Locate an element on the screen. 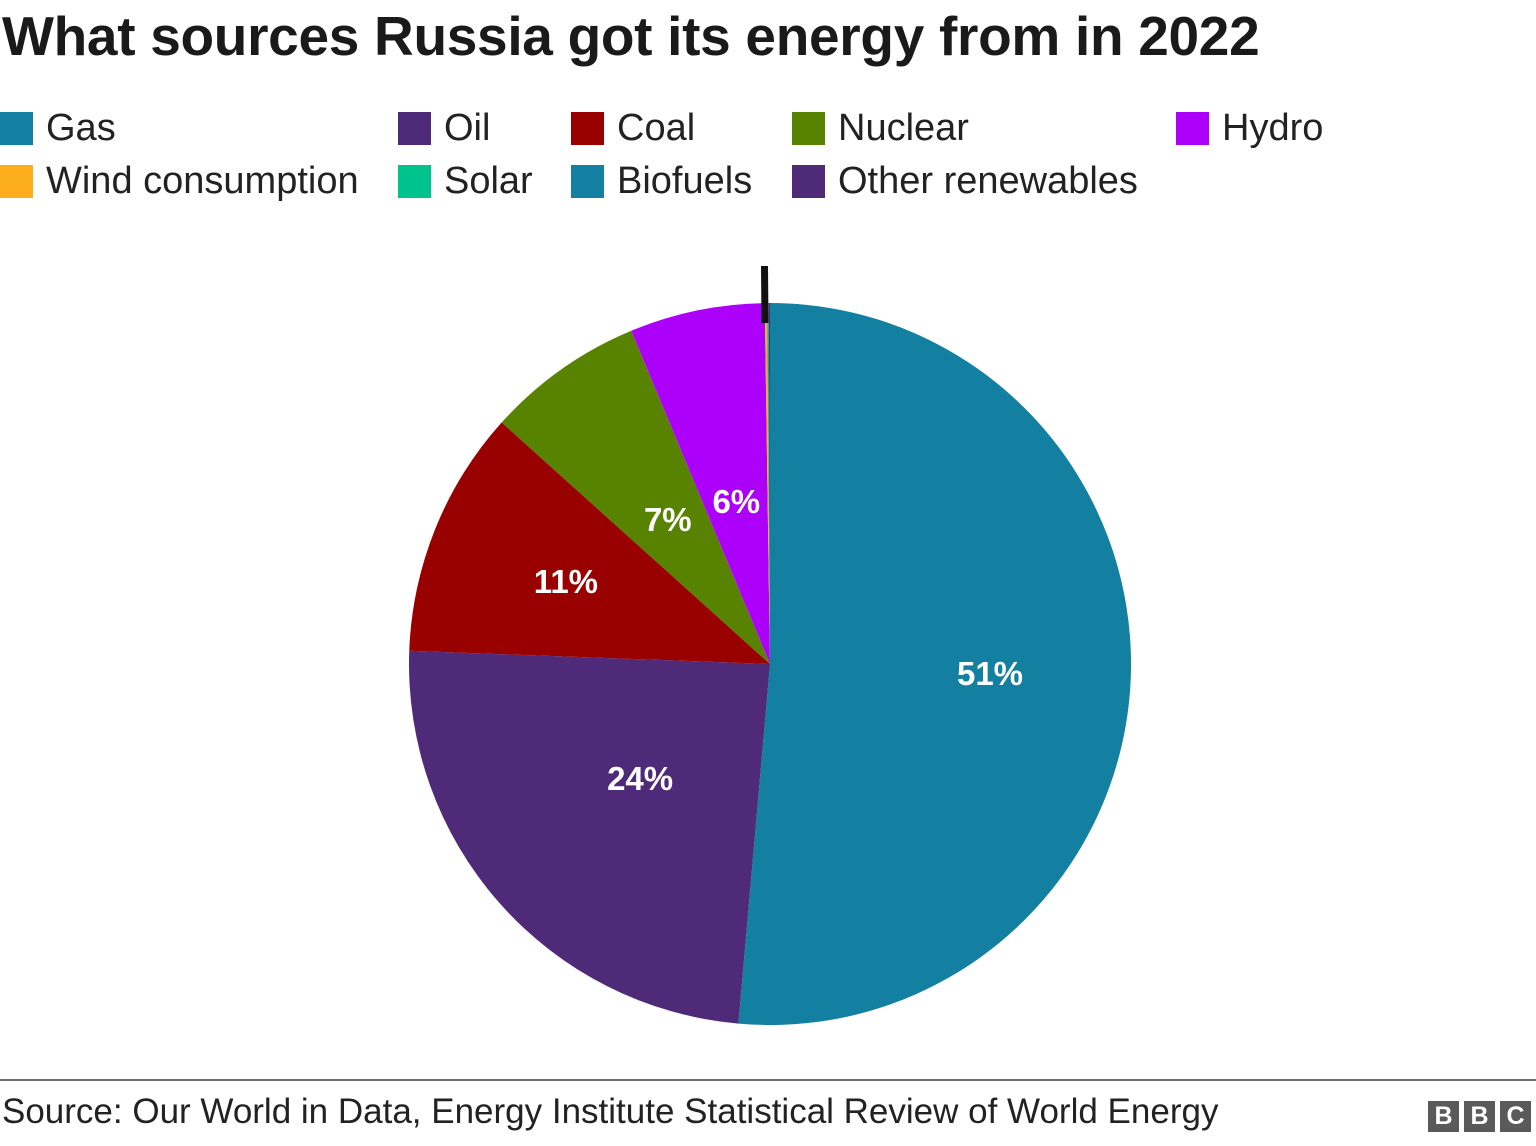 The image size is (1536, 1146). pie-slice-solar is located at coordinates (768, 483).